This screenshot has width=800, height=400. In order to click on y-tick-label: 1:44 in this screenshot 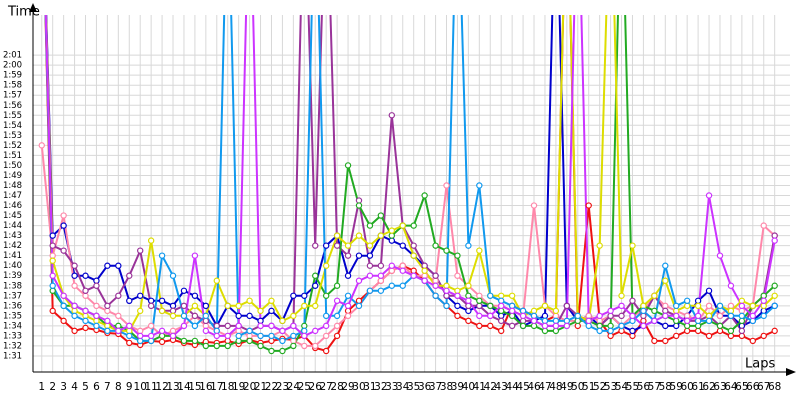, I will do `click(12, 226)`.